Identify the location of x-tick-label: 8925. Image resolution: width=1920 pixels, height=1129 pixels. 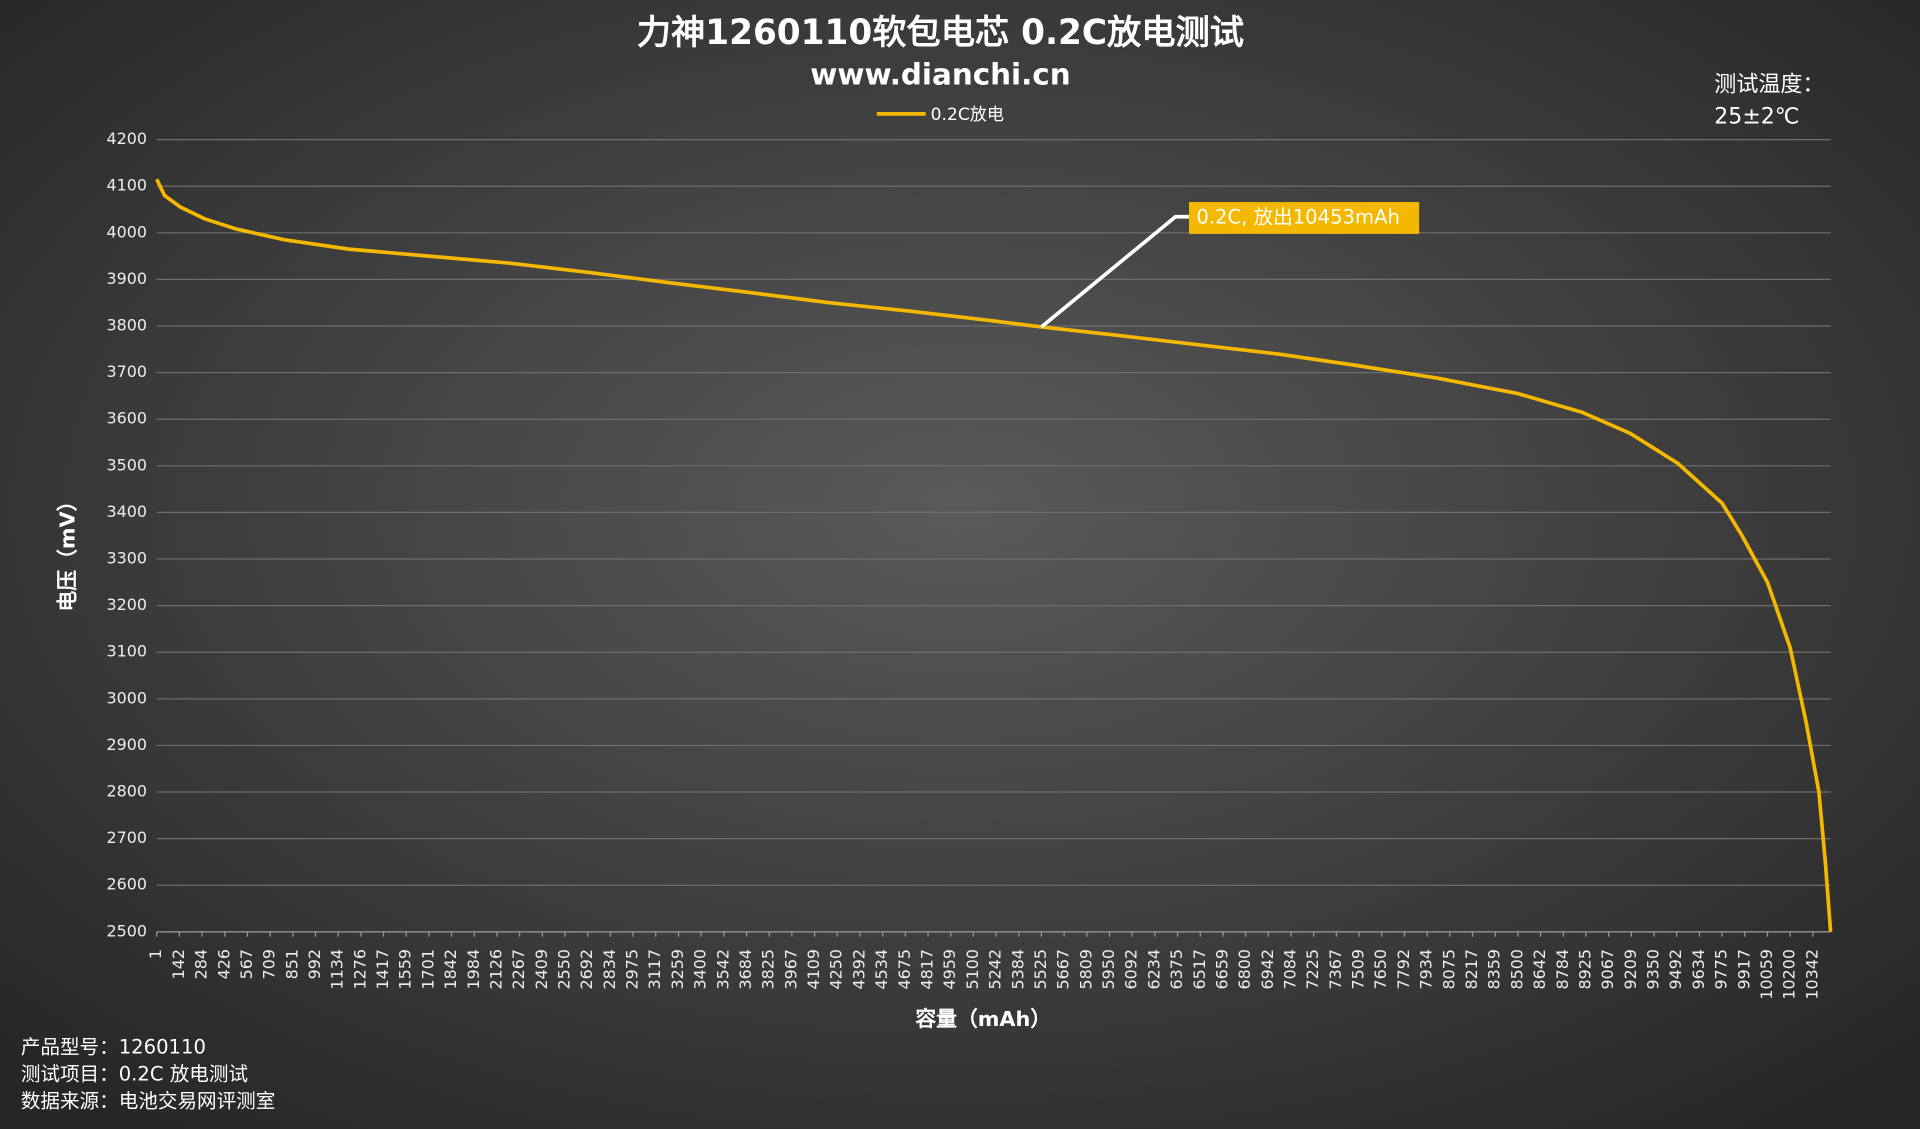
(1584, 969).